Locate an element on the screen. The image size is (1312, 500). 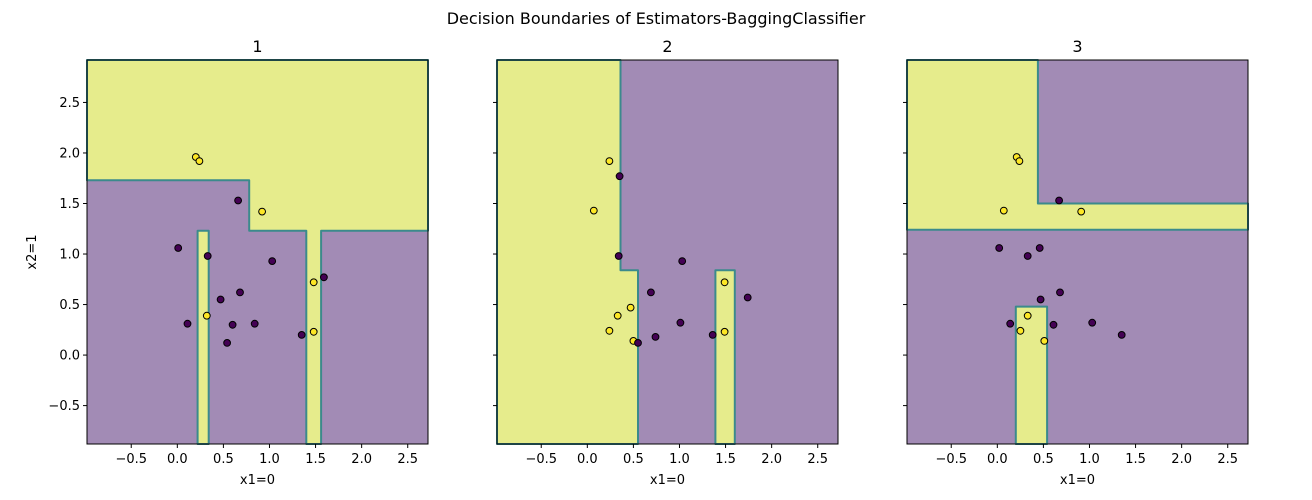
y-tick-label: 1.0 is located at coordinates (69, 255).